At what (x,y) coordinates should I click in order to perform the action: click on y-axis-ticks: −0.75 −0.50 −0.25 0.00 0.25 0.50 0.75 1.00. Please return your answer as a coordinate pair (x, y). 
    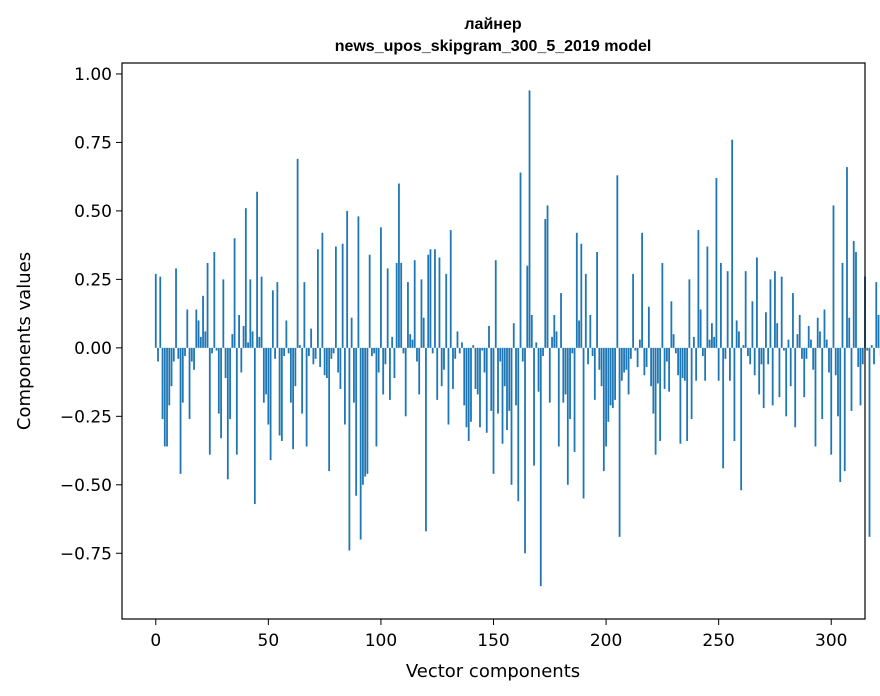
    Looking at the image, I should click on (91, 314).